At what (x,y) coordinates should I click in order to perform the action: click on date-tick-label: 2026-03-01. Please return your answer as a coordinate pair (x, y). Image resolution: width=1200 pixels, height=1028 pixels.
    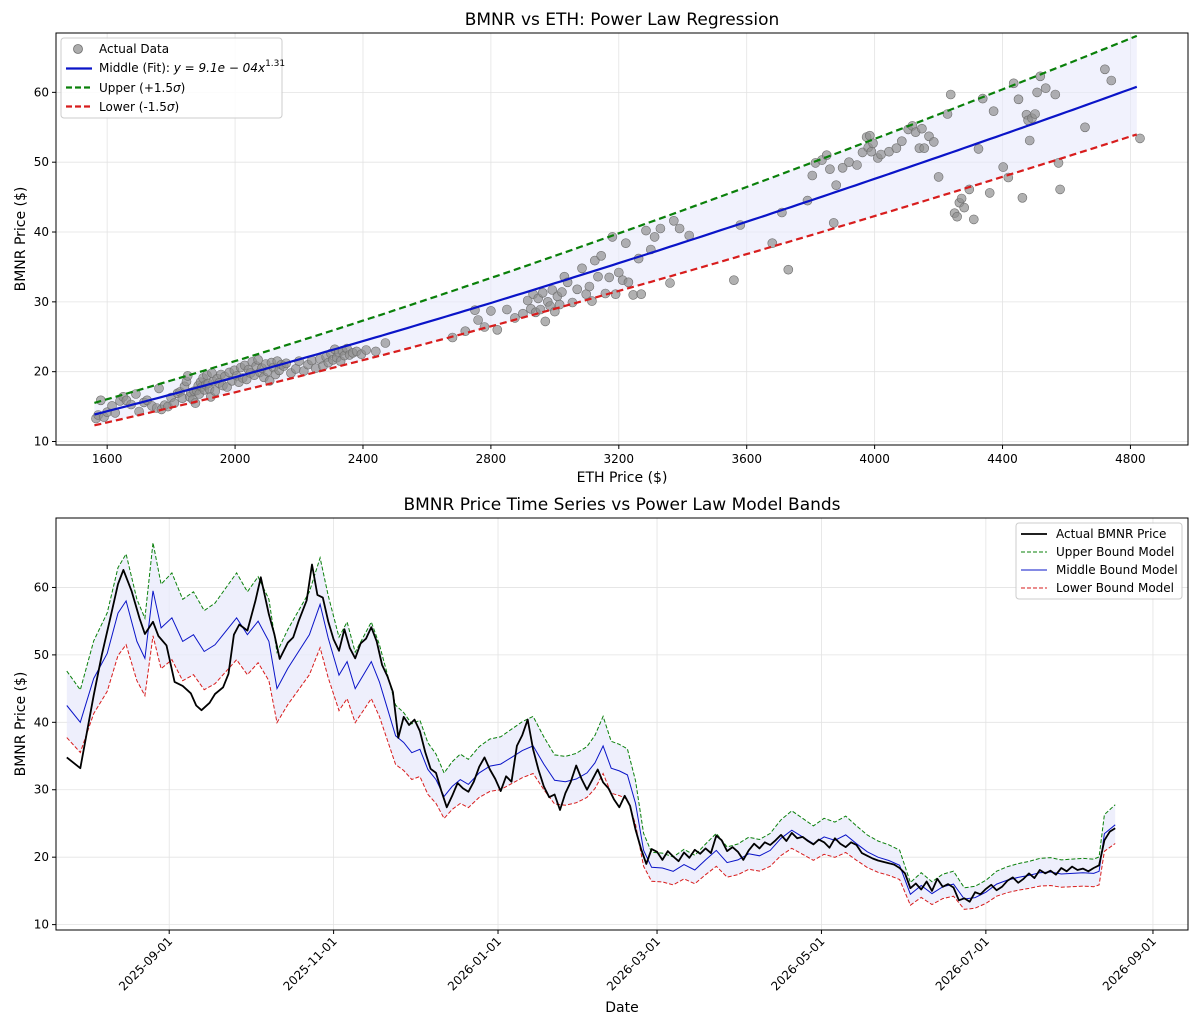
    Looking at the image, I should click on (633, 963).